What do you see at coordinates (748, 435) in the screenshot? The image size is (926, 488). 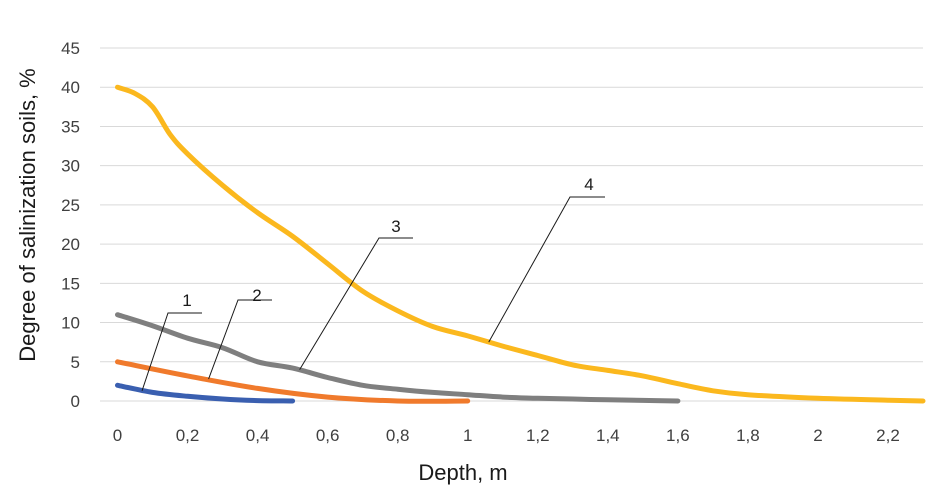 I see `x-tick-label: 1,8` at bounding box center [748, 435].